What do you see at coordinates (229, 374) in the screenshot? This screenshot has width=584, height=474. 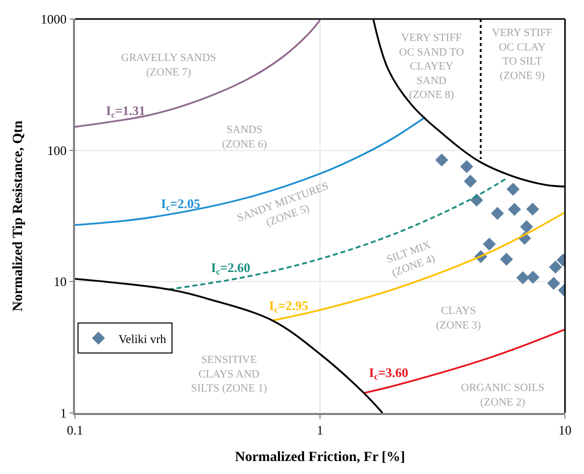 I see `annotation: SENSITIVE CLAYS AND SILTS (ZONE 1)` at bounding box center [229, 374].